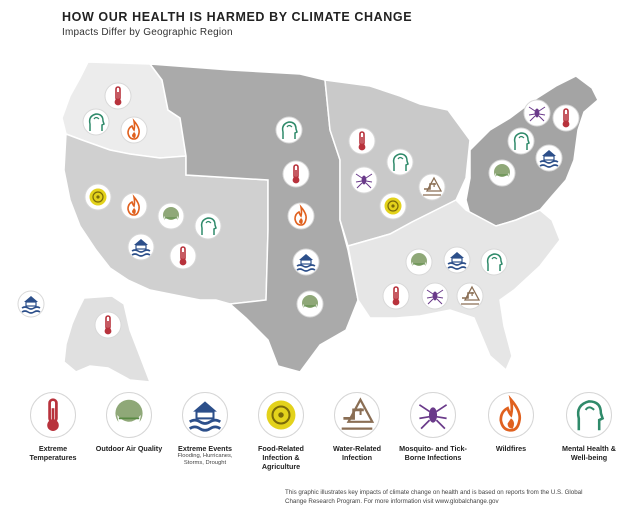  What do you see at coordinates (53, 453) in the screenshot?
I see `legend-label: Extreme Temperatures` at bounding box center [53, 453].